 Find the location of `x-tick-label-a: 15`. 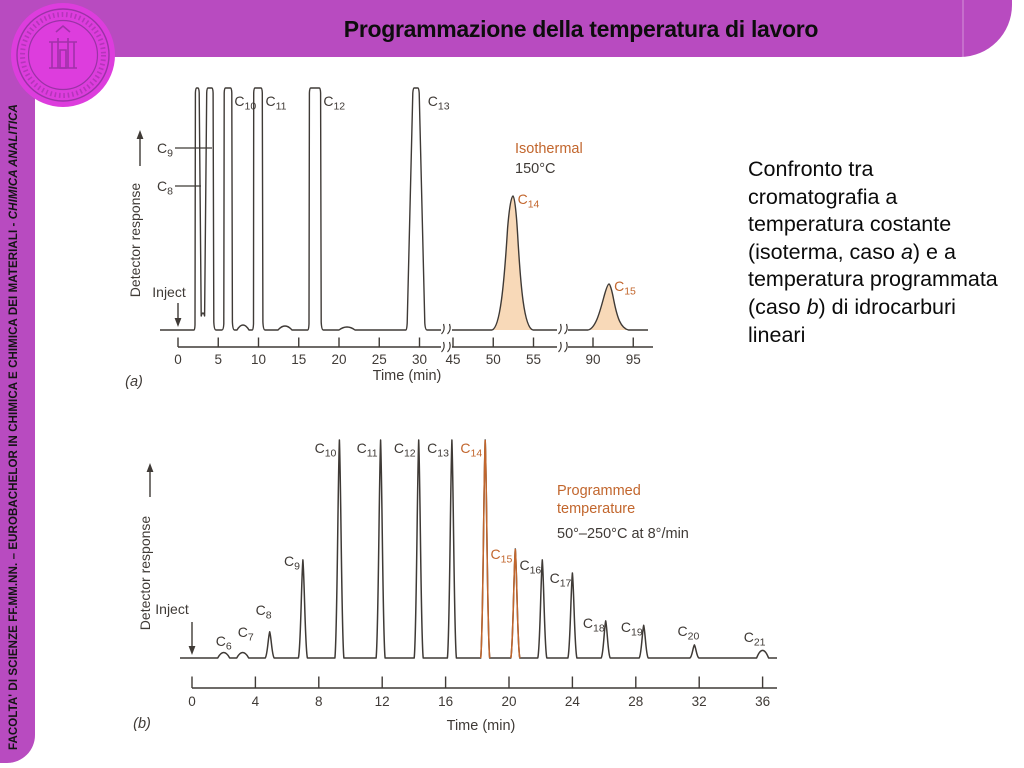

x-tick-label-a: 15 is located at coordinates (298, 359).